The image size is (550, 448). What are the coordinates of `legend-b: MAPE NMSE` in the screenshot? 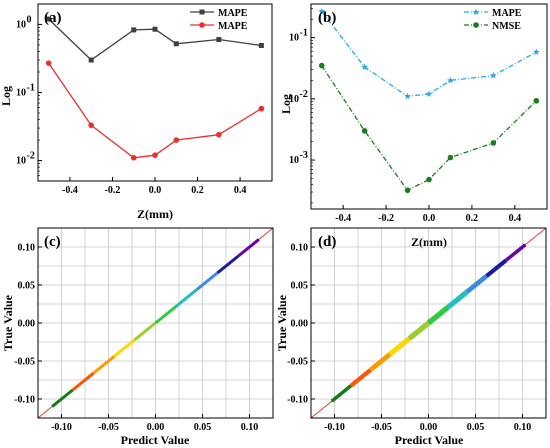 It's located at (493, 20).